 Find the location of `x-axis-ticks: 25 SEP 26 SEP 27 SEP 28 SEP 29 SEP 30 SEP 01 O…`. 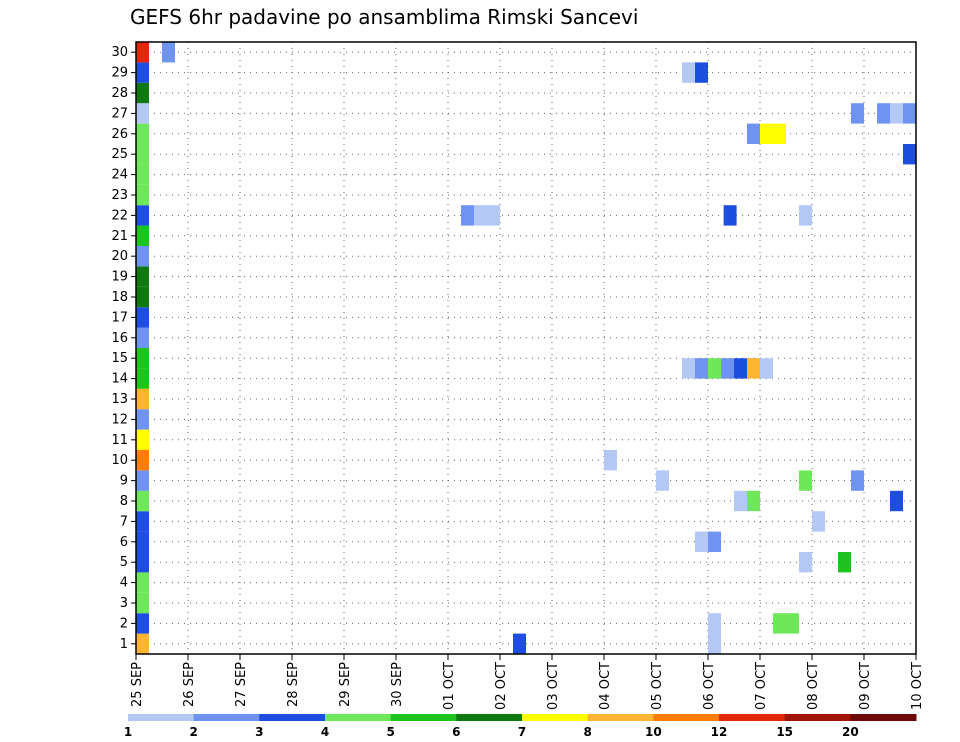

x-axis-ticks: 25 SEP 26 SEP 27 SEP 28 SEP 29 SEP 30 SEP 01 O… is located at coordinates (527, 682).